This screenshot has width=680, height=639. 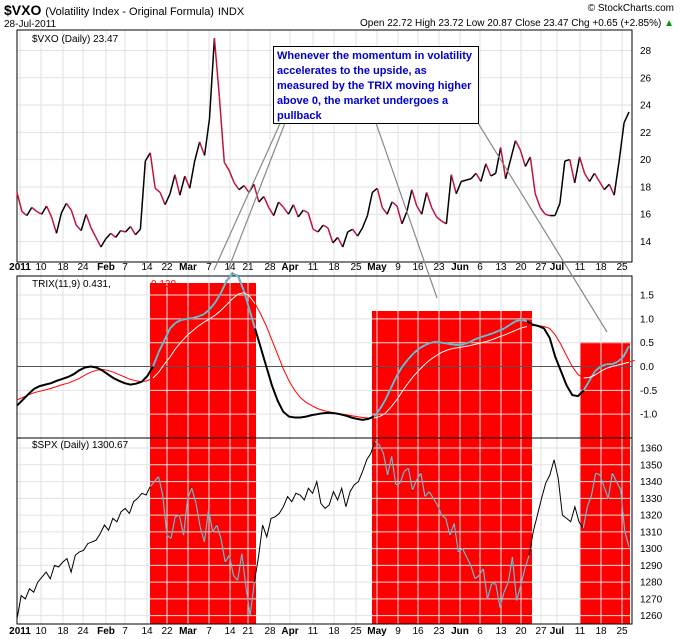 What do you see at coordinates (651, 499) in the screenshot?
I see `y-tick-label: 1330` at bounding box center [651, 499].